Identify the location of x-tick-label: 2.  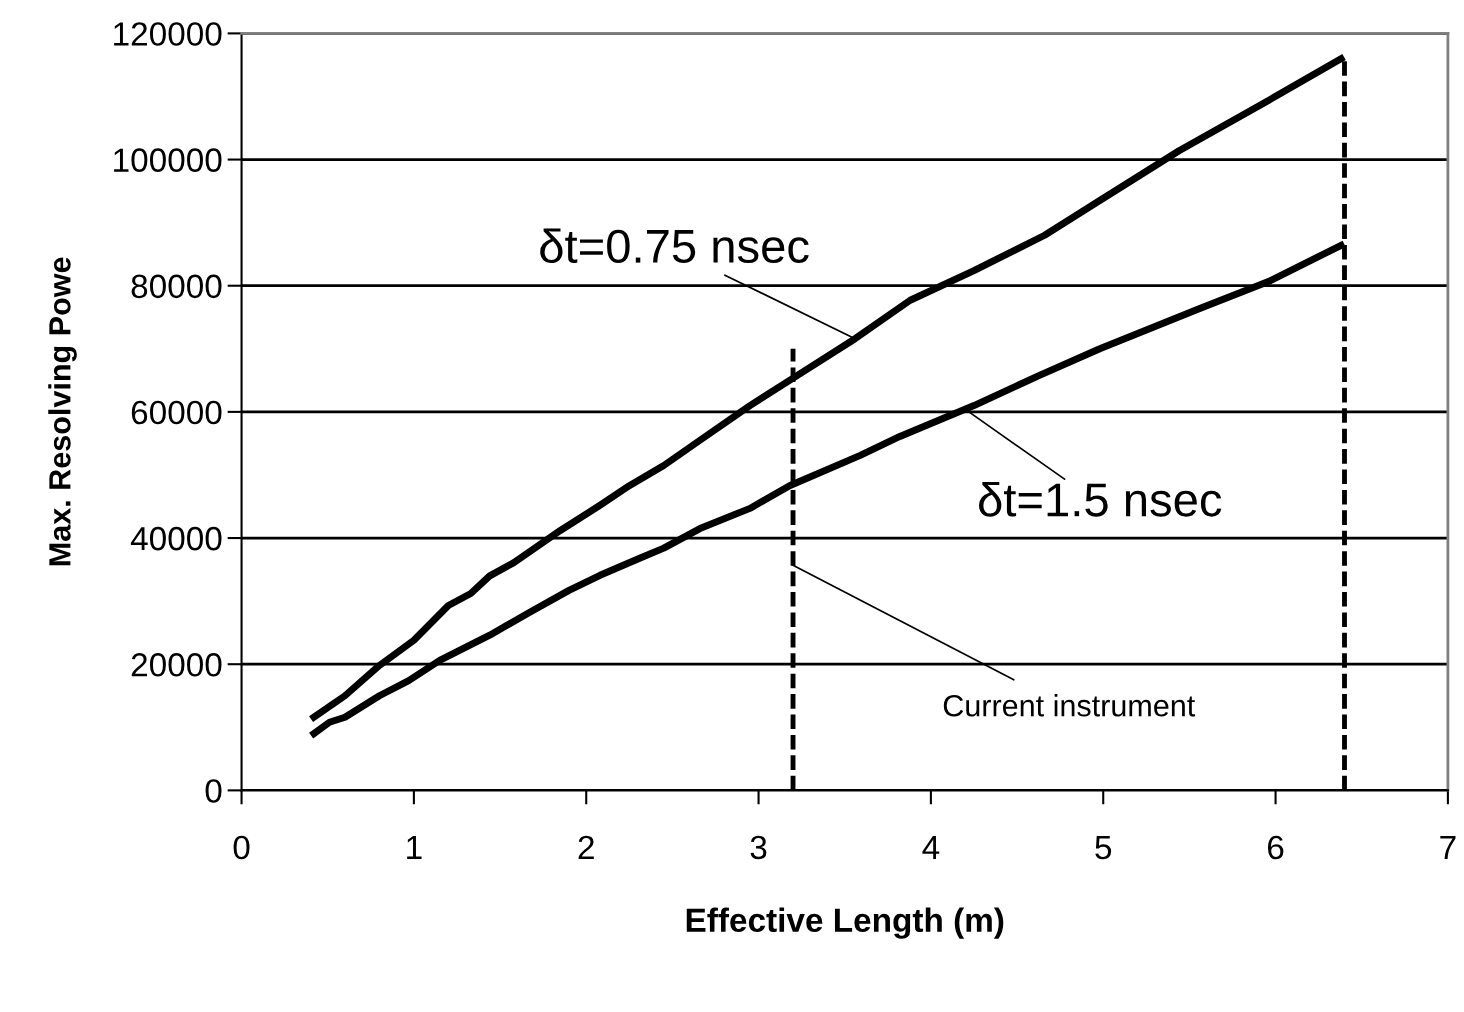
(586, 847).